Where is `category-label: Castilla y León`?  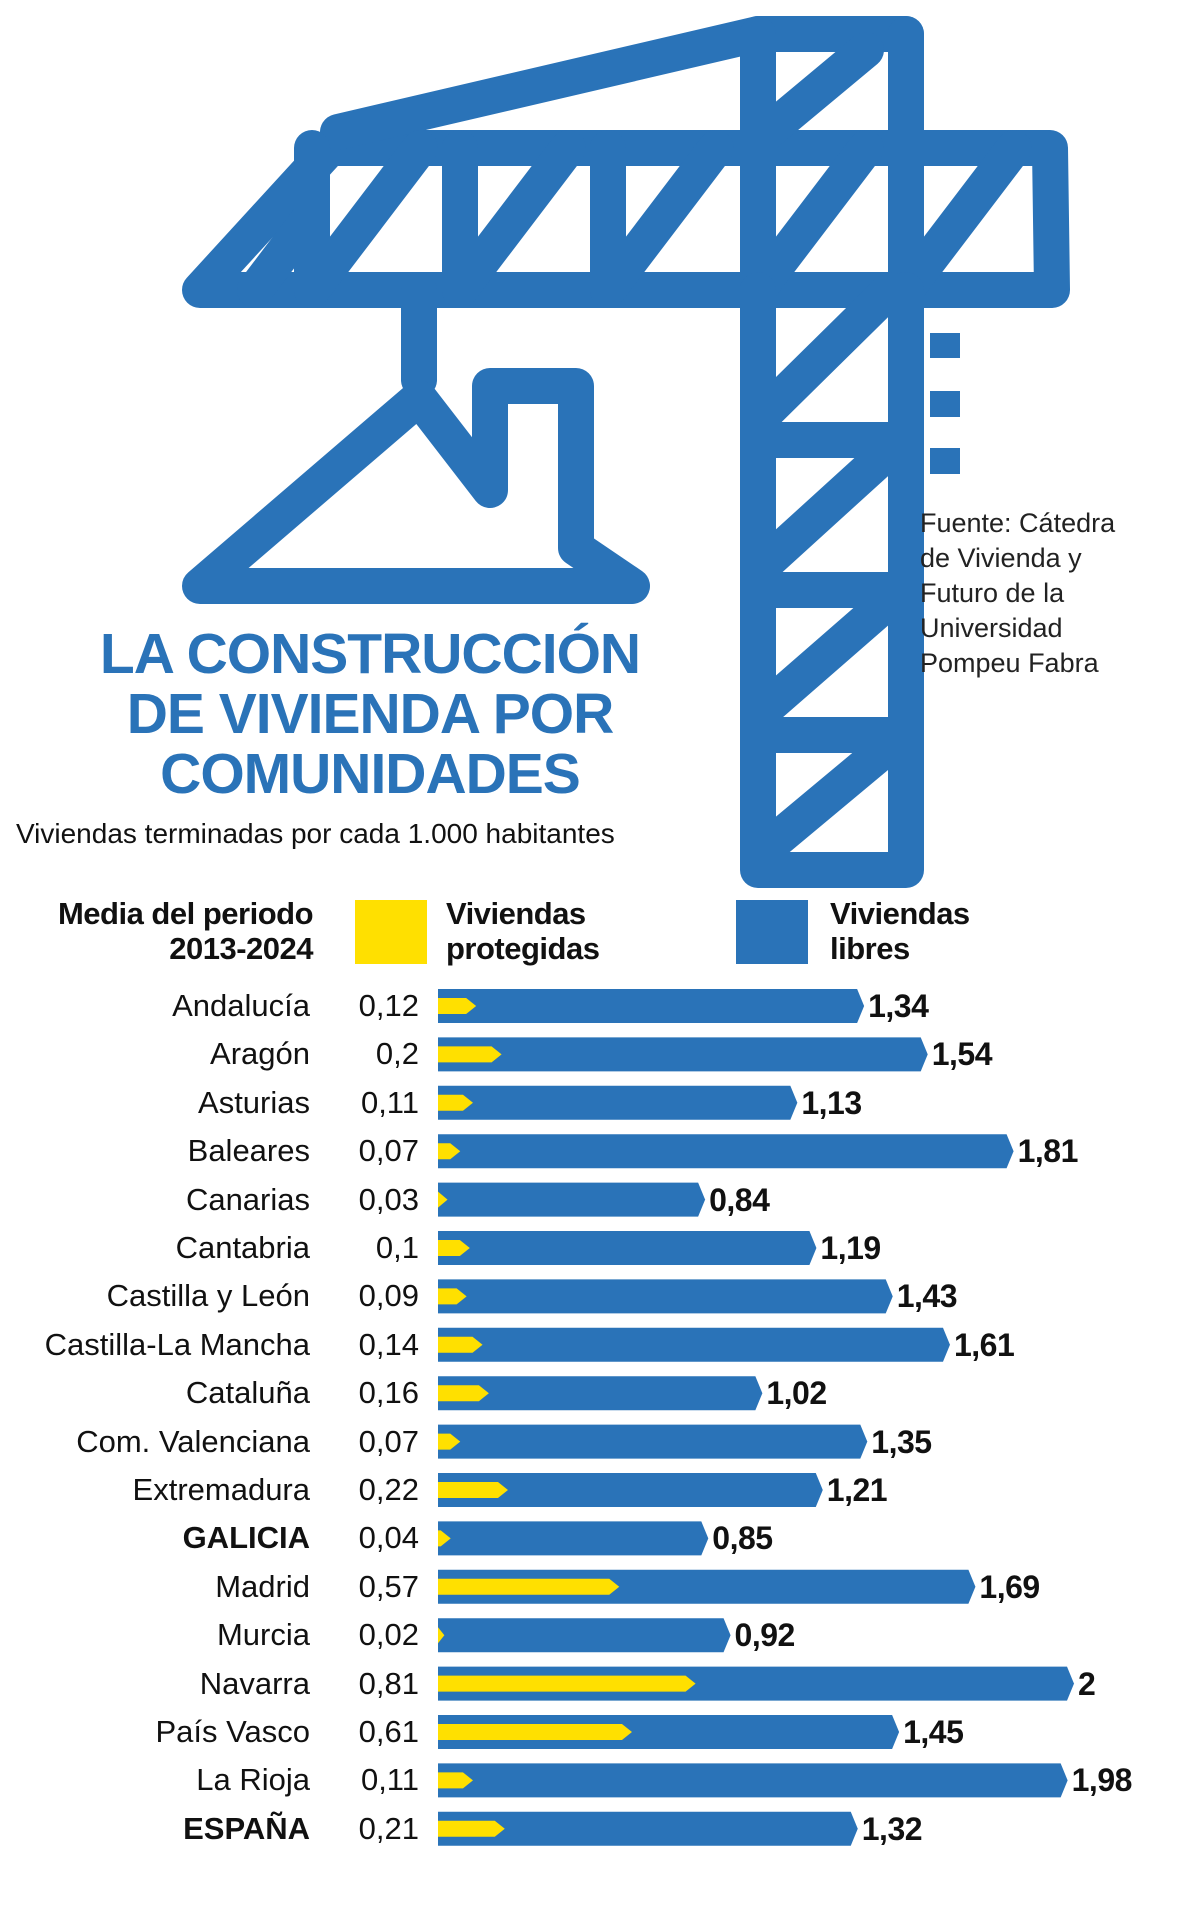
category-label: Castilla y León is located at coordinates (208, 1296).